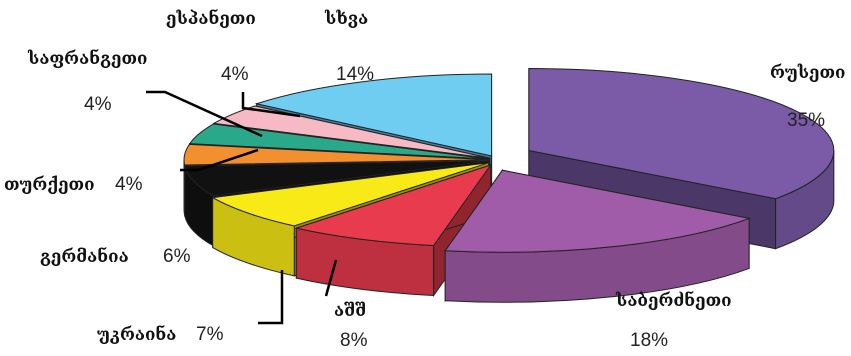  What do you see at coordinates (807, 73) in the screenshot?
I see `label-name-russia: რუსეთი` at bounding box center [807, 73].